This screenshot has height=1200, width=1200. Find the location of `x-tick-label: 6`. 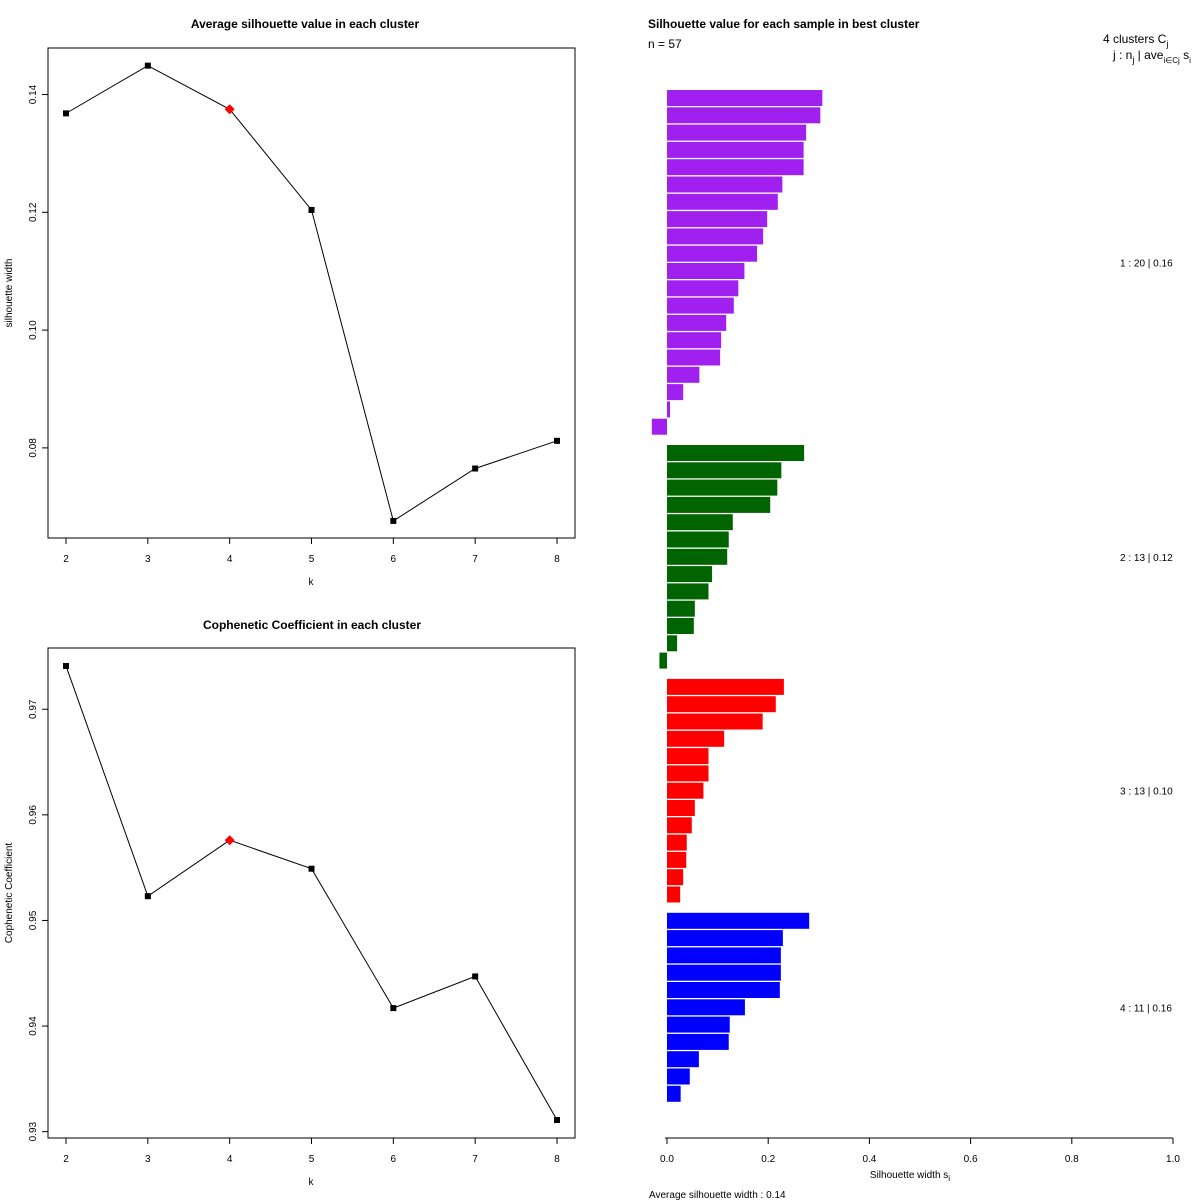

x-tick-label: 6 is located at coordinates (394, 559).